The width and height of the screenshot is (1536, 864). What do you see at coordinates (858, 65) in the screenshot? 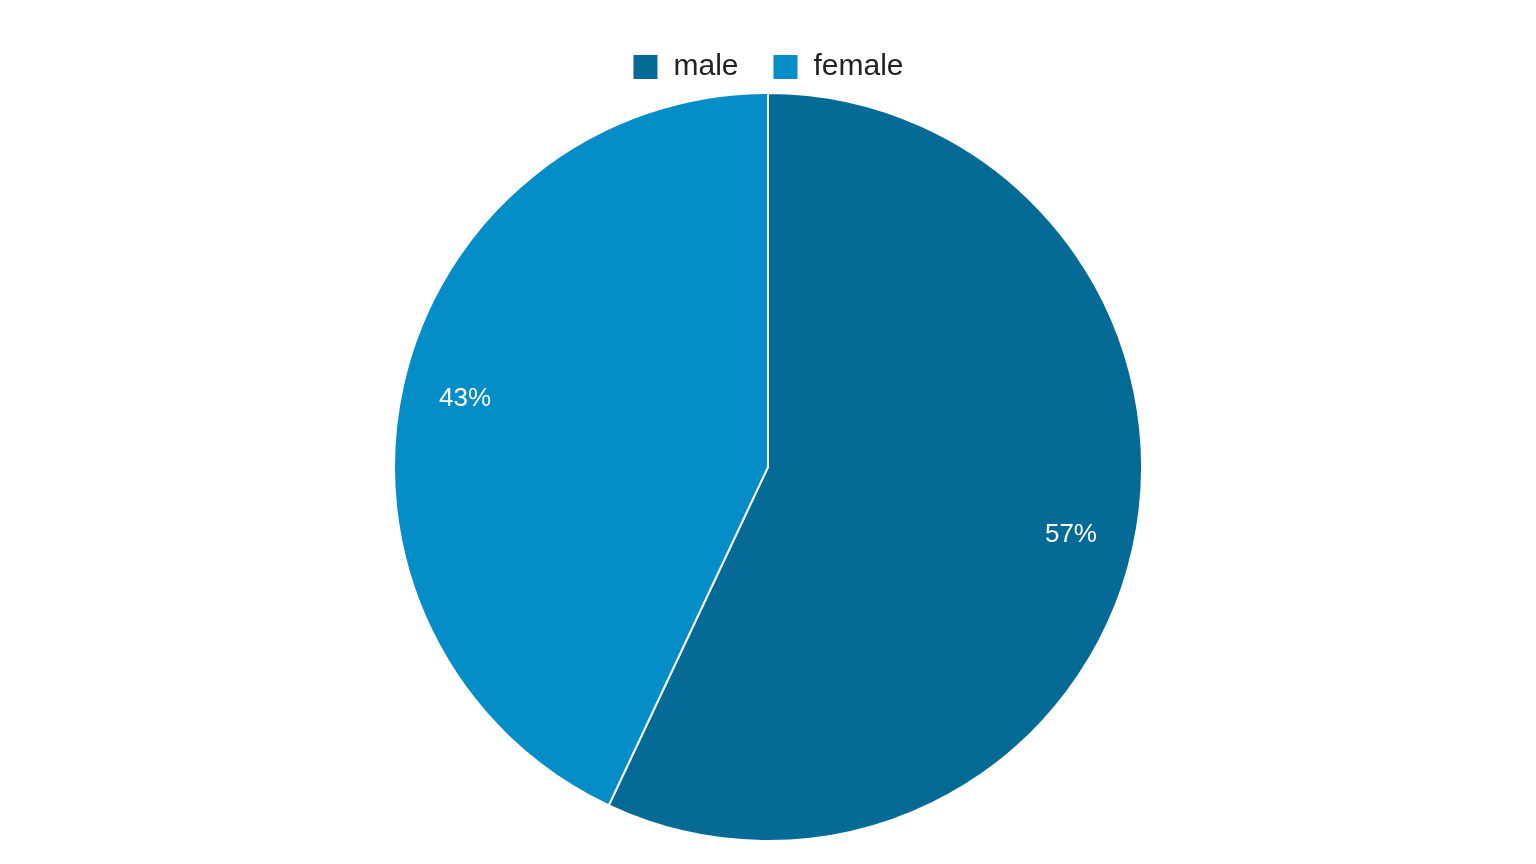
I see `legend-label: female` at bounding box center [858, 65].